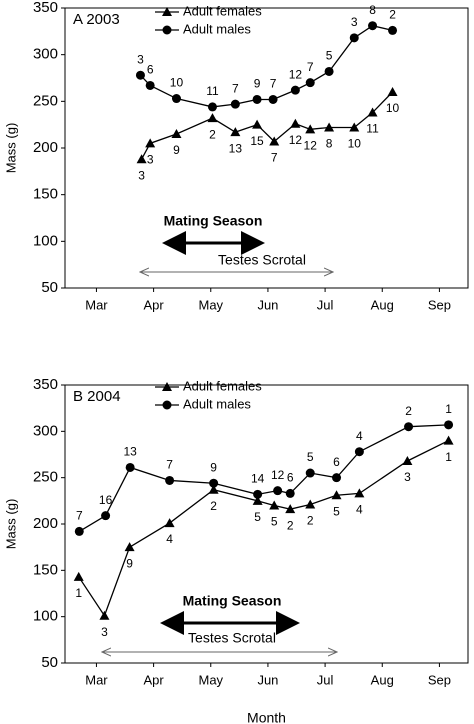 The image size is (474, 724). I want to click on point-label: 15, so click(257, 141).